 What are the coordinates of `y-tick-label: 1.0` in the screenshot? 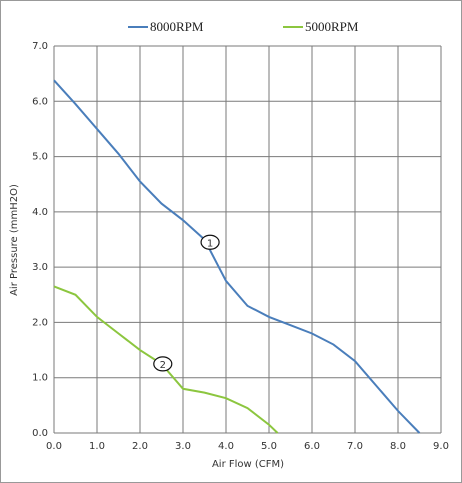 It's located at (40, 378).